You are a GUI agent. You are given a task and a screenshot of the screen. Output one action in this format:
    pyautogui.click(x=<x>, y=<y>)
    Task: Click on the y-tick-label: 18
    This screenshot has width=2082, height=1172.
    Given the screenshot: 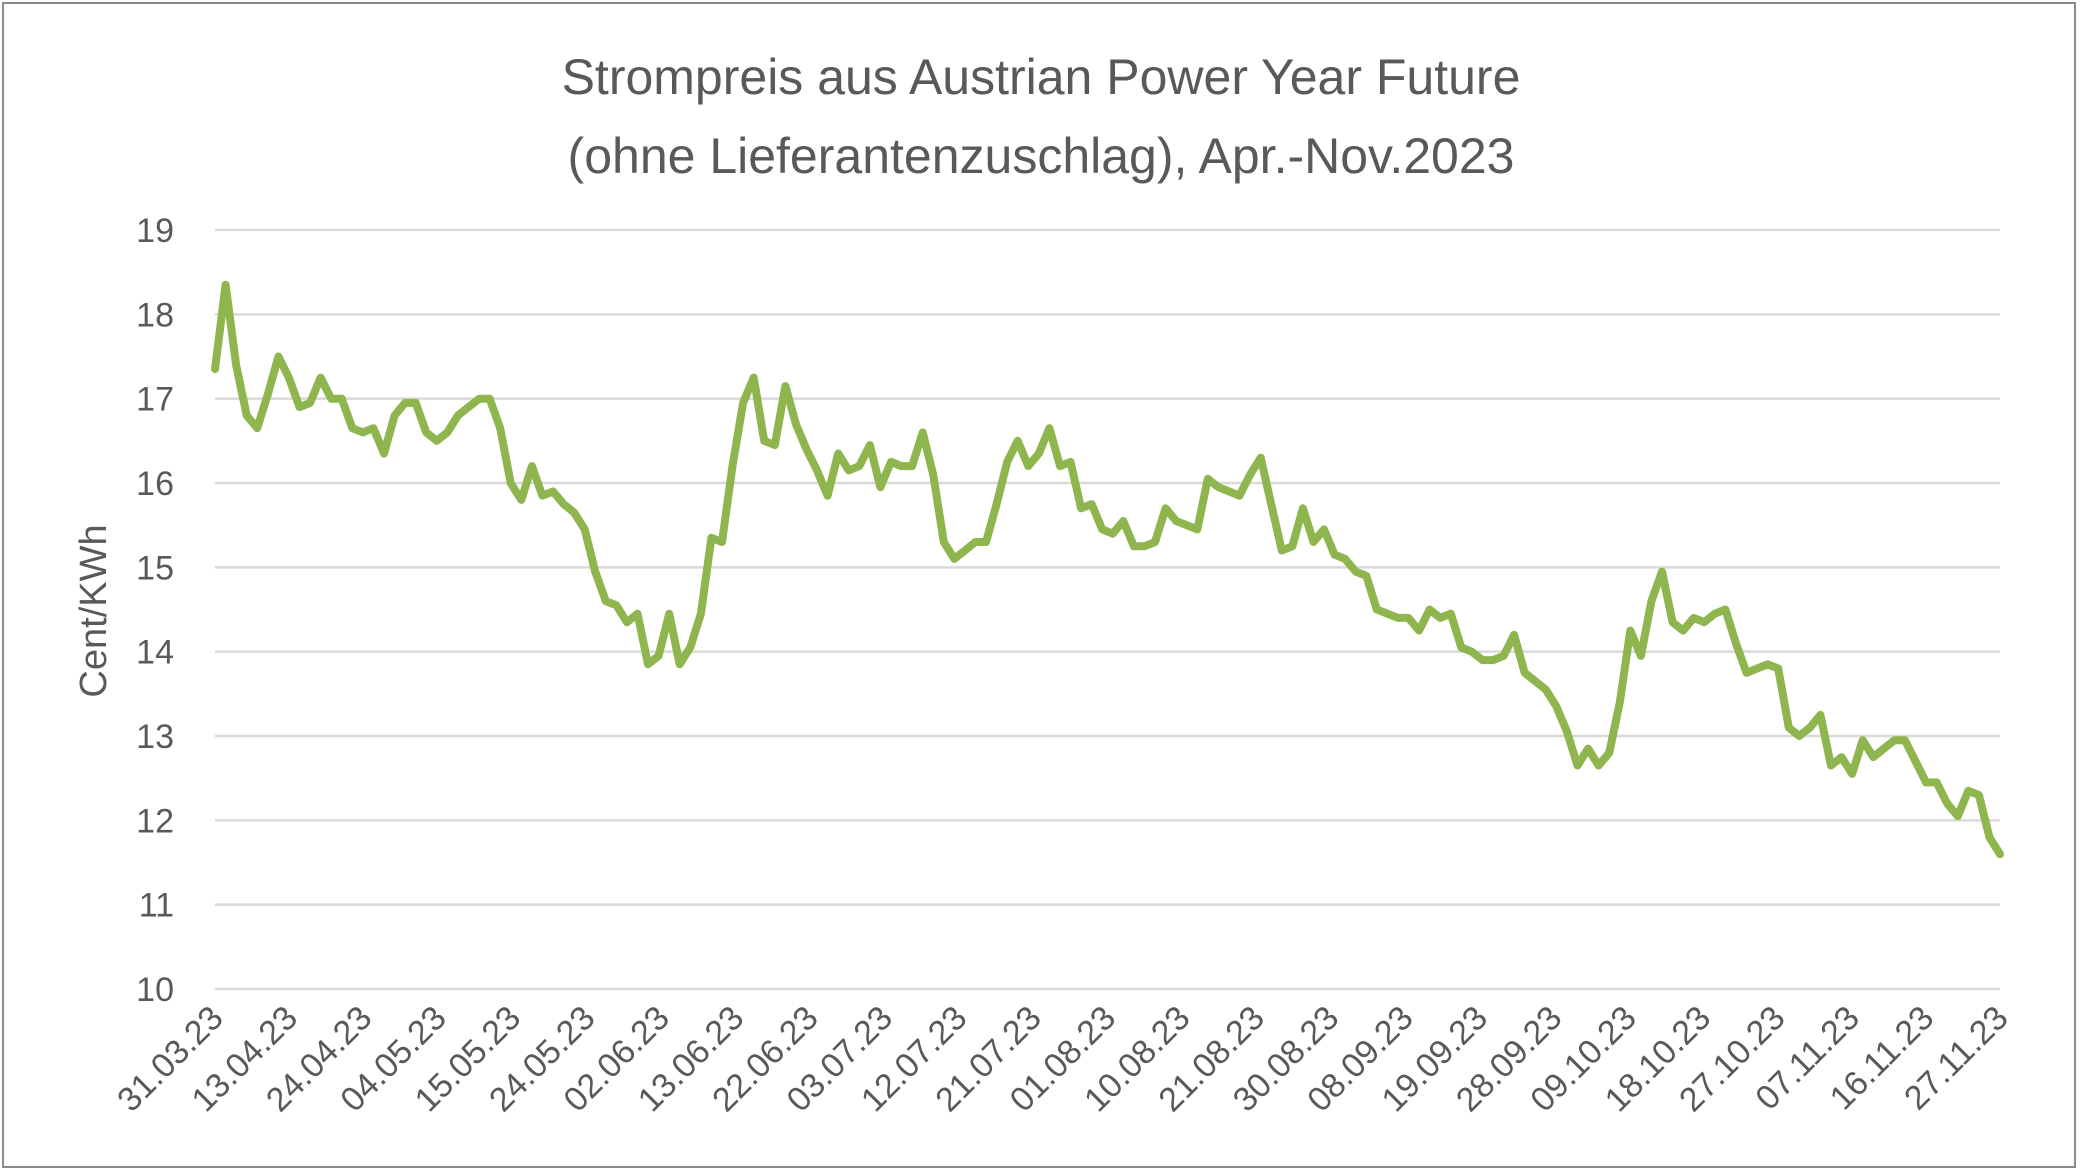 What is the action you would take?
    pyautogui.click(x=155, y=315)
    